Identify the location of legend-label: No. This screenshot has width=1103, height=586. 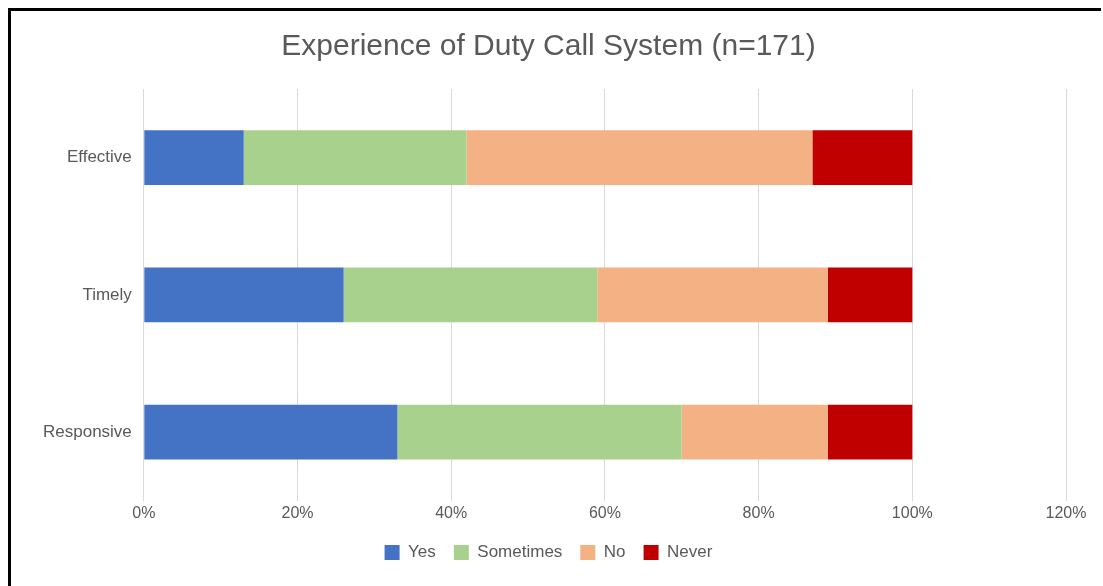
(614, 552).